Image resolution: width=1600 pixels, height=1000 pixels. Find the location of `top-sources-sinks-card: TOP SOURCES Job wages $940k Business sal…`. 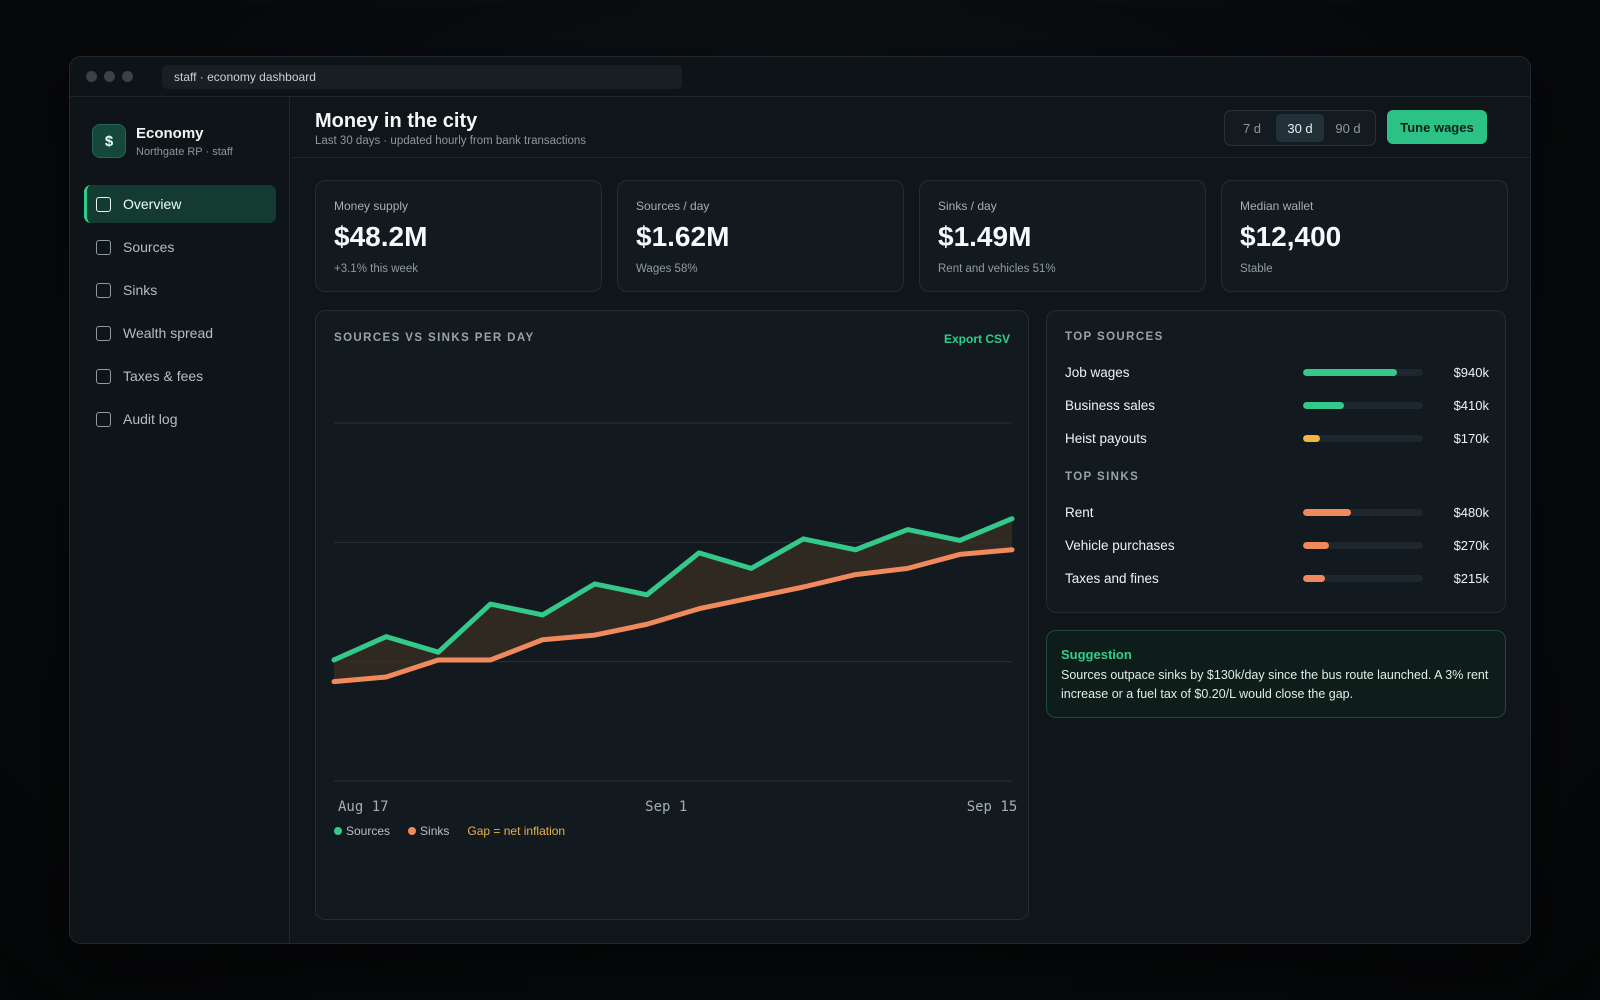

top-sources-sinks-card: TOP SOURCES Job wages $940k Business sal… is located at coordinates (1276, 461).